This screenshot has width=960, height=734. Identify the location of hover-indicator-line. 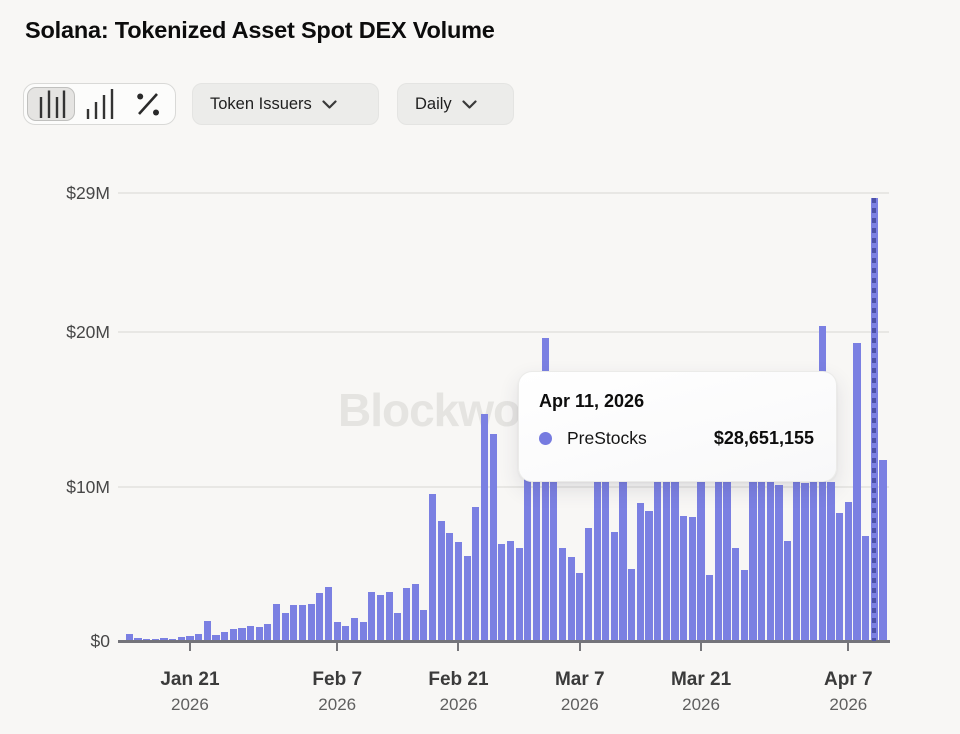
(874, 419).